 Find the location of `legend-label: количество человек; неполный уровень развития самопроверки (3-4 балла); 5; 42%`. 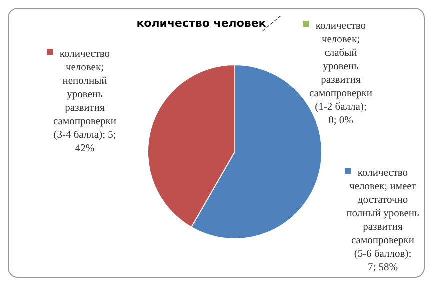

legend-label: количество человек; неполный уровень развития самопроверки (3-4 балла); 5; 42% is located at coordinates (85, 101).